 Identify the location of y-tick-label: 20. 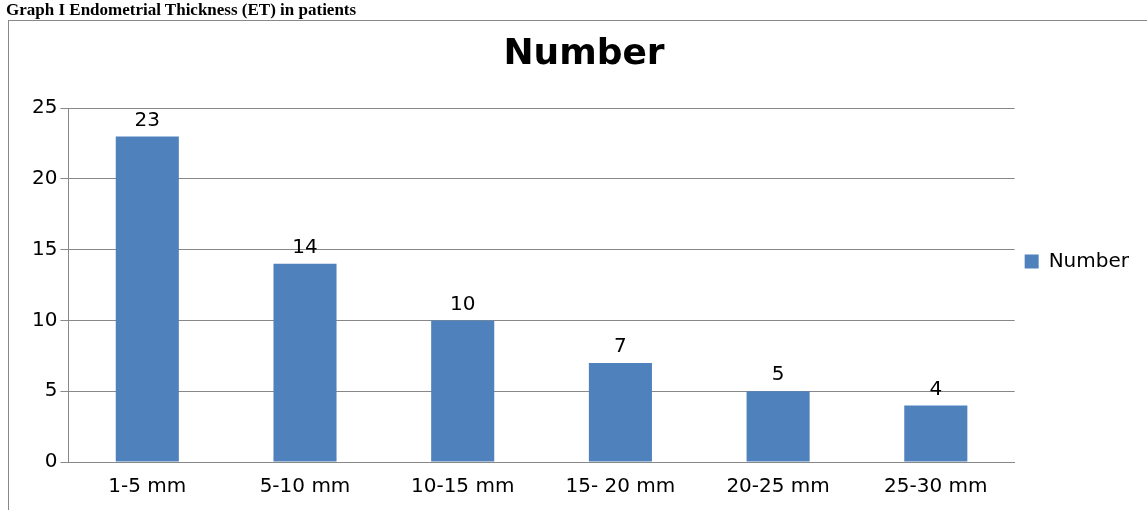
(45, 177).